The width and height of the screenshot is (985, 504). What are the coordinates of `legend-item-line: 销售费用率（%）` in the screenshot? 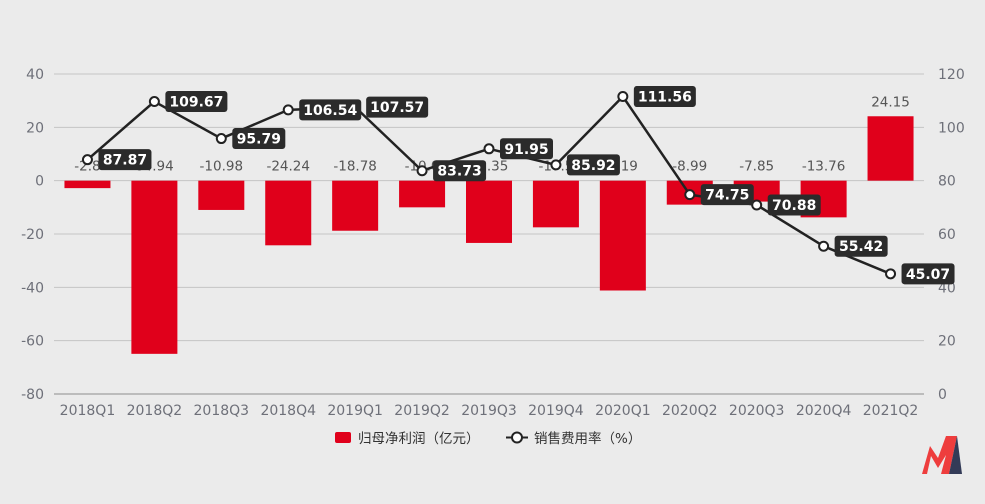 It's located at (573, 438).